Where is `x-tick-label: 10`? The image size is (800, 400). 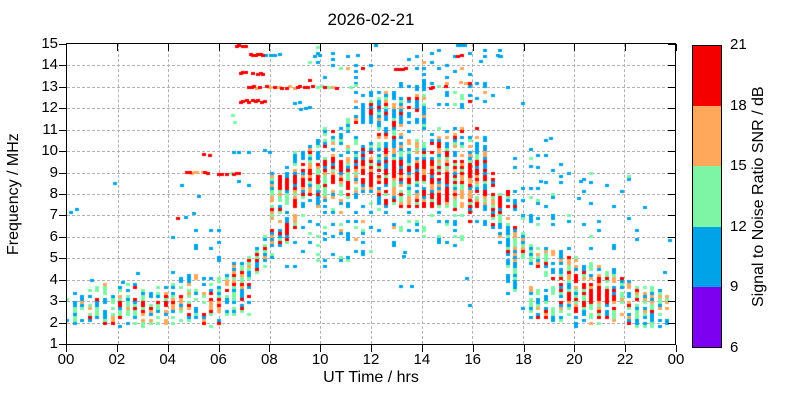 x-tick-label: 10 is located at coordinates (320, 359).